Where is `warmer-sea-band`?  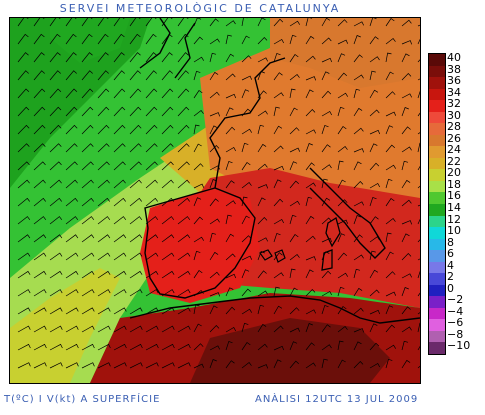 warmer-sea-band is located at coordinates (65, 325).